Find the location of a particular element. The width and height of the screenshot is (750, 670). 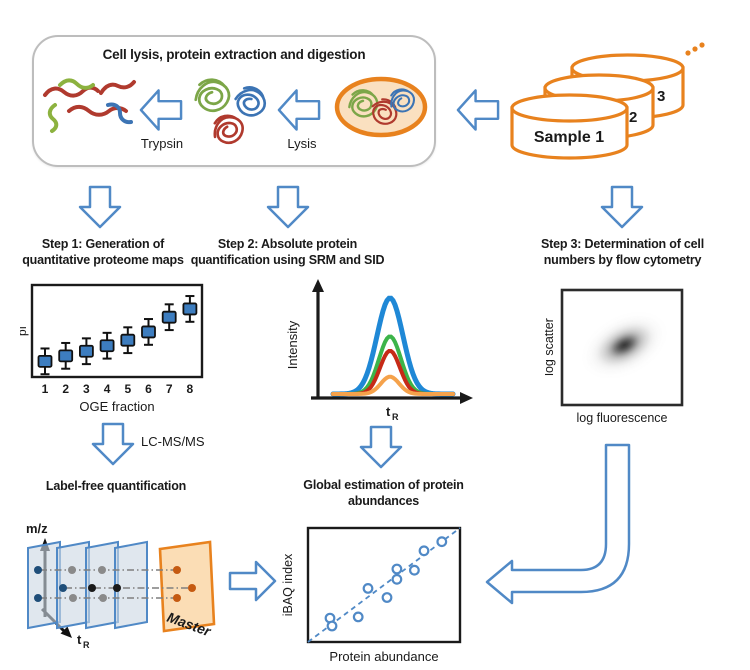

labelfree-planes-illustration: m/z t R Master is located at coordinates (121, 585).